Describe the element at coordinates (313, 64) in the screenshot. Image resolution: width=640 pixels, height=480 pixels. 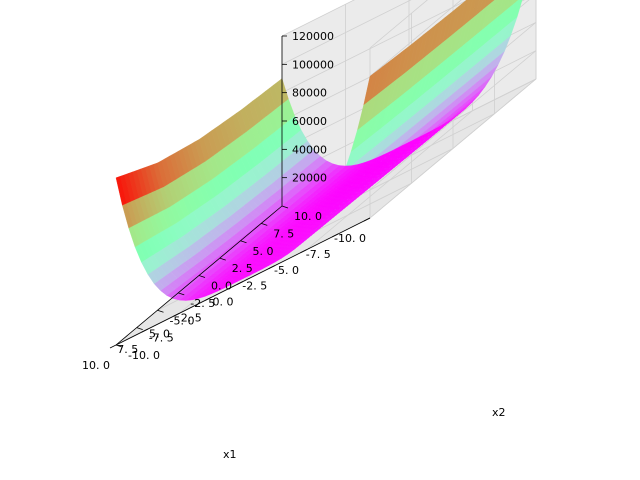
I see `z-tick-label: 100000` at that location.